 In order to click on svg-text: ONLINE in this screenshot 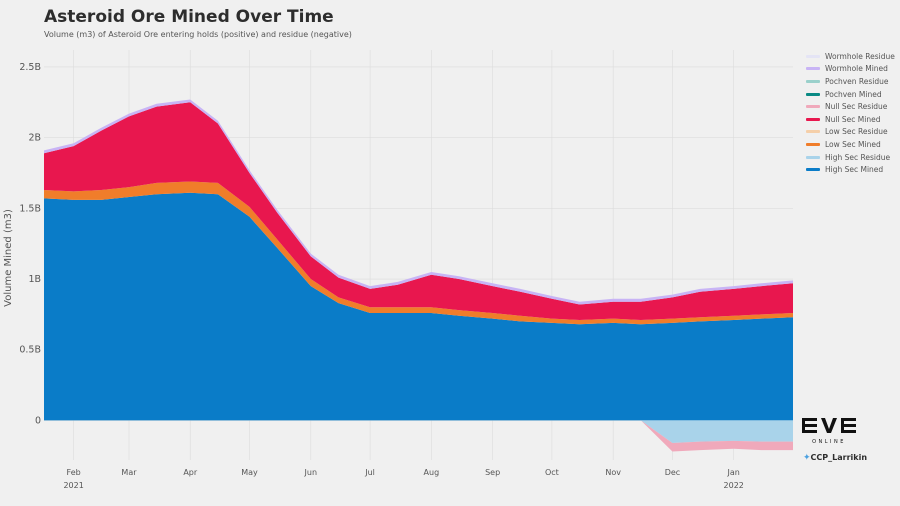, I will do `click(829, 442)`.